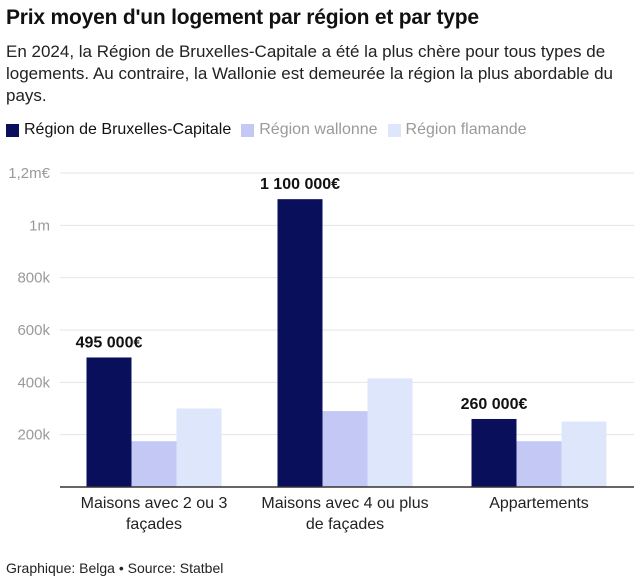 The image size is (640, 584). I want to click on x-category-label-2: Appartements, so click(539, 503).